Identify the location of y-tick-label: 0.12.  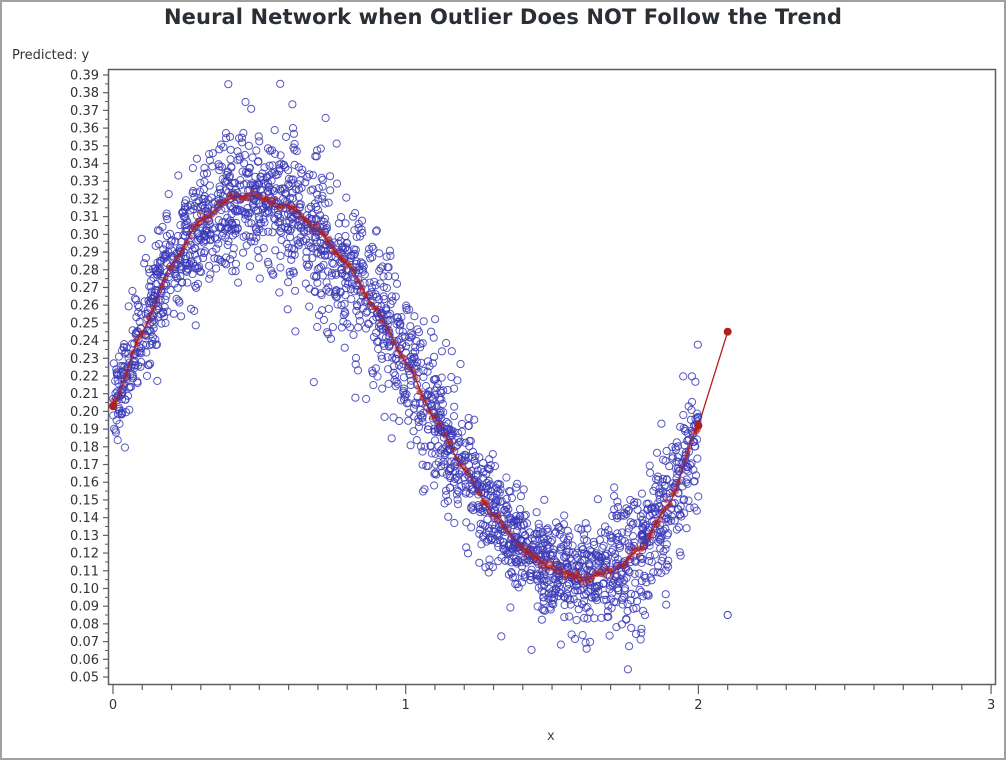
(84, 554).